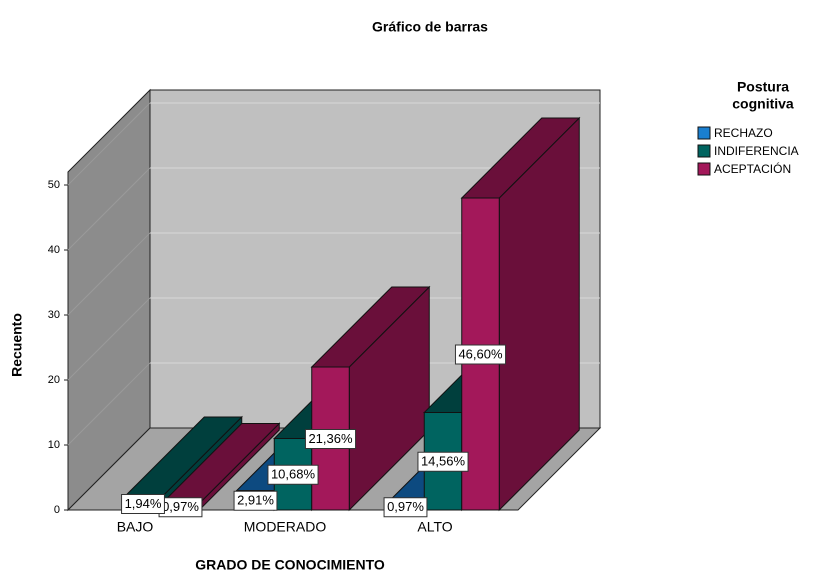  What do you see at coordinates (756, 151) in the screenshot?
I see `legend-label: INDIFERENCIA` at bounding box center [756, 151].